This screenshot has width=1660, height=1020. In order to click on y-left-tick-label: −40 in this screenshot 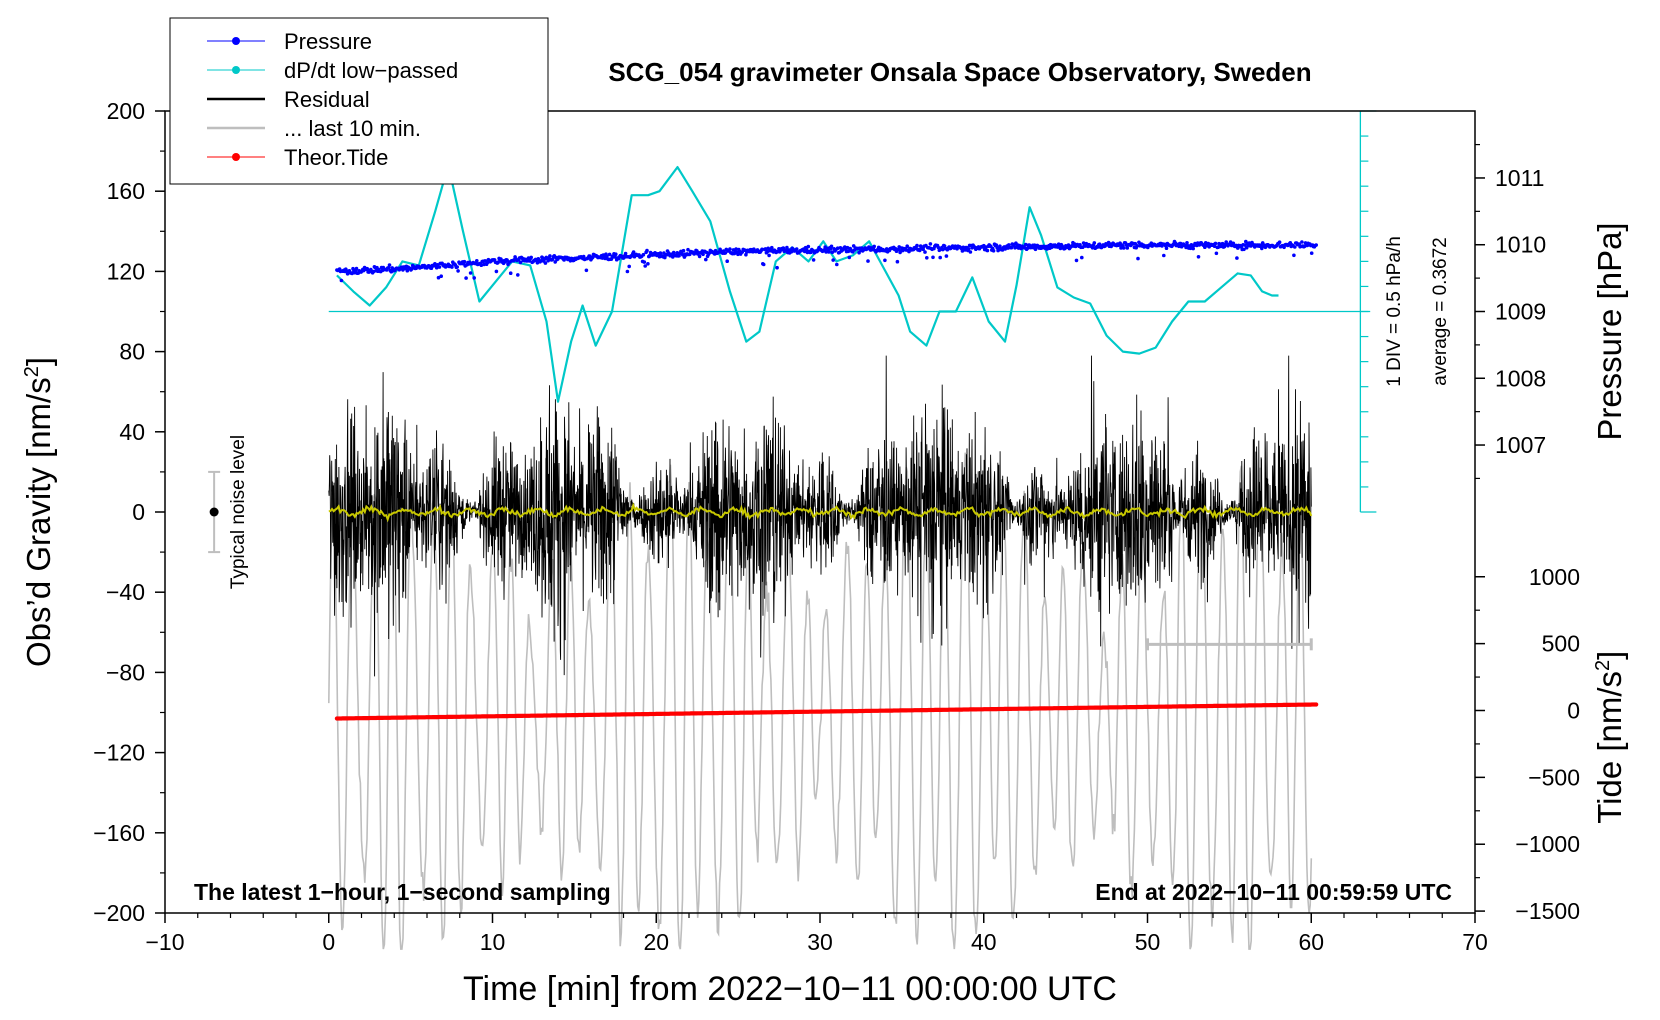, I will do `click(125, 592)`.